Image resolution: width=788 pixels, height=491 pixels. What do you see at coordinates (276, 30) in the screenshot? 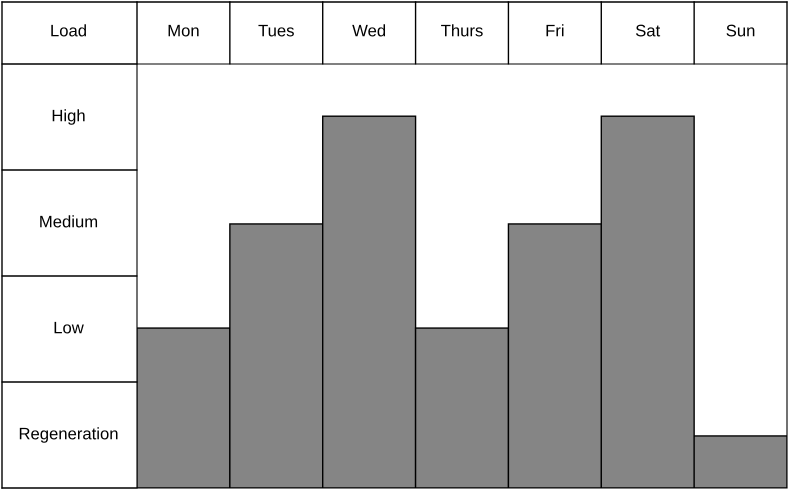
I see `x-tick-label: Tues` at bounding box center [276, 30].